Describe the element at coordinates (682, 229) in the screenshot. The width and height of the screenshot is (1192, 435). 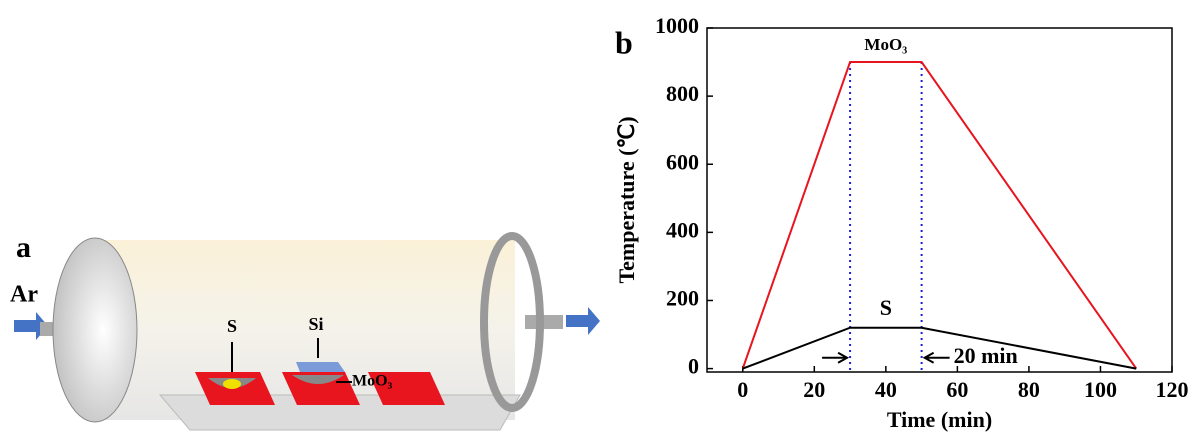
I see `y-tick-label: 400` at that location.